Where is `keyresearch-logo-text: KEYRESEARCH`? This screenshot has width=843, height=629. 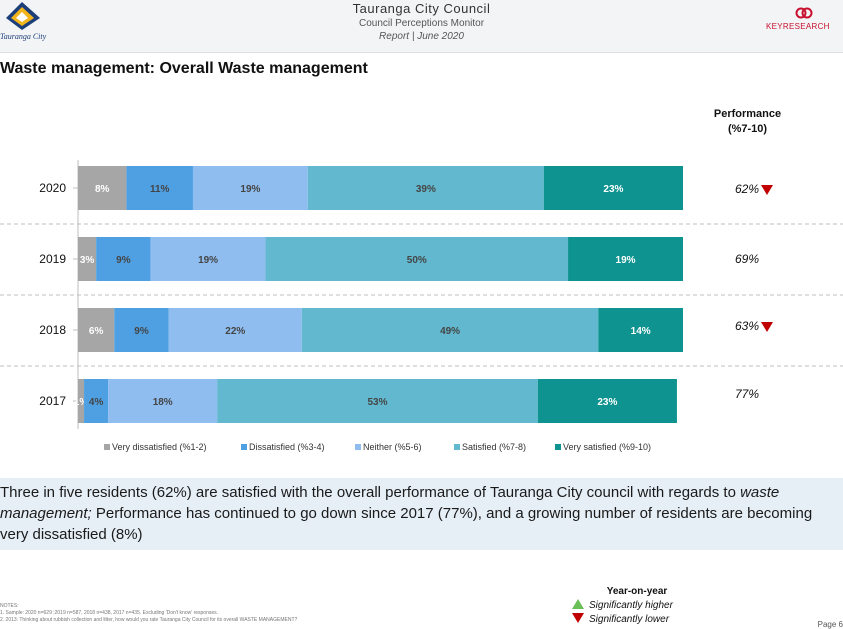
keyresearch-logo-text: KEYRESEARCH is located at coordinates (798, 26).